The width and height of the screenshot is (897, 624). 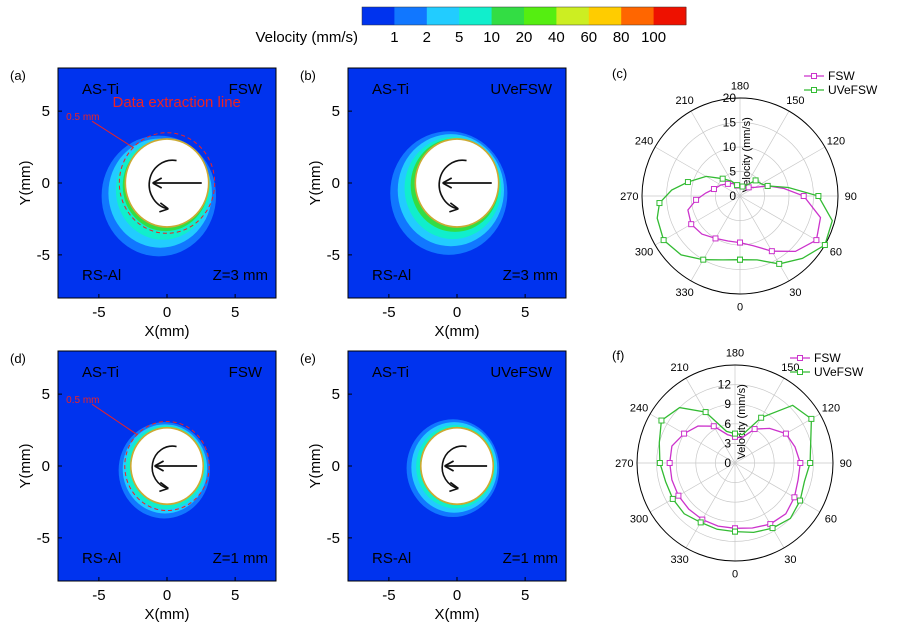 What do you see at coordinates (853, 90) in the screenshot?
I see `legend-label: UVeFSW` at bounding box center [853, 90].